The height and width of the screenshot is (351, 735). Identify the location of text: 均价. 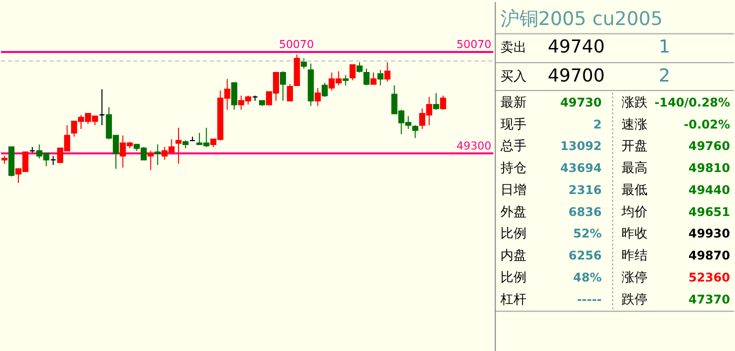
(634, 212).